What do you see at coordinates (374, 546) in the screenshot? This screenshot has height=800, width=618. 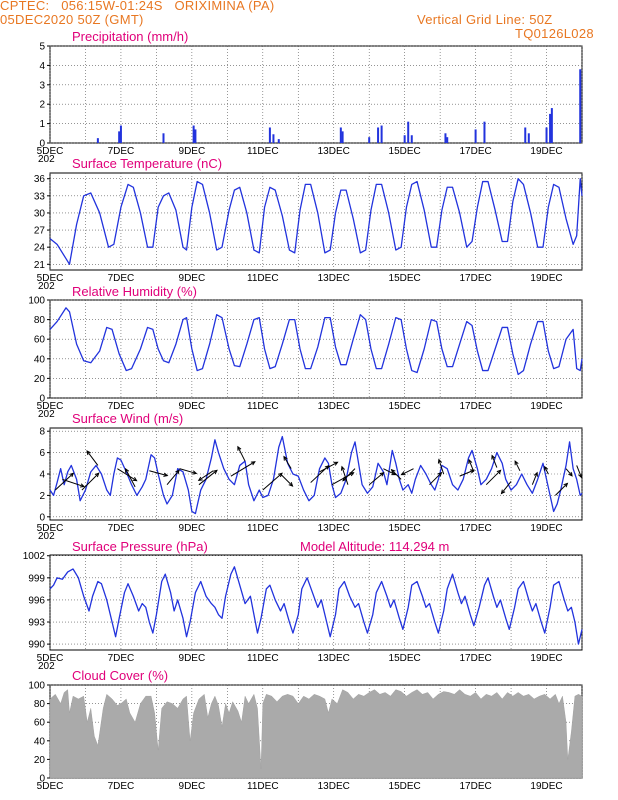 I see `model-altitude: Model Altitude: 114.294 m` at bounding box center [374, 546].